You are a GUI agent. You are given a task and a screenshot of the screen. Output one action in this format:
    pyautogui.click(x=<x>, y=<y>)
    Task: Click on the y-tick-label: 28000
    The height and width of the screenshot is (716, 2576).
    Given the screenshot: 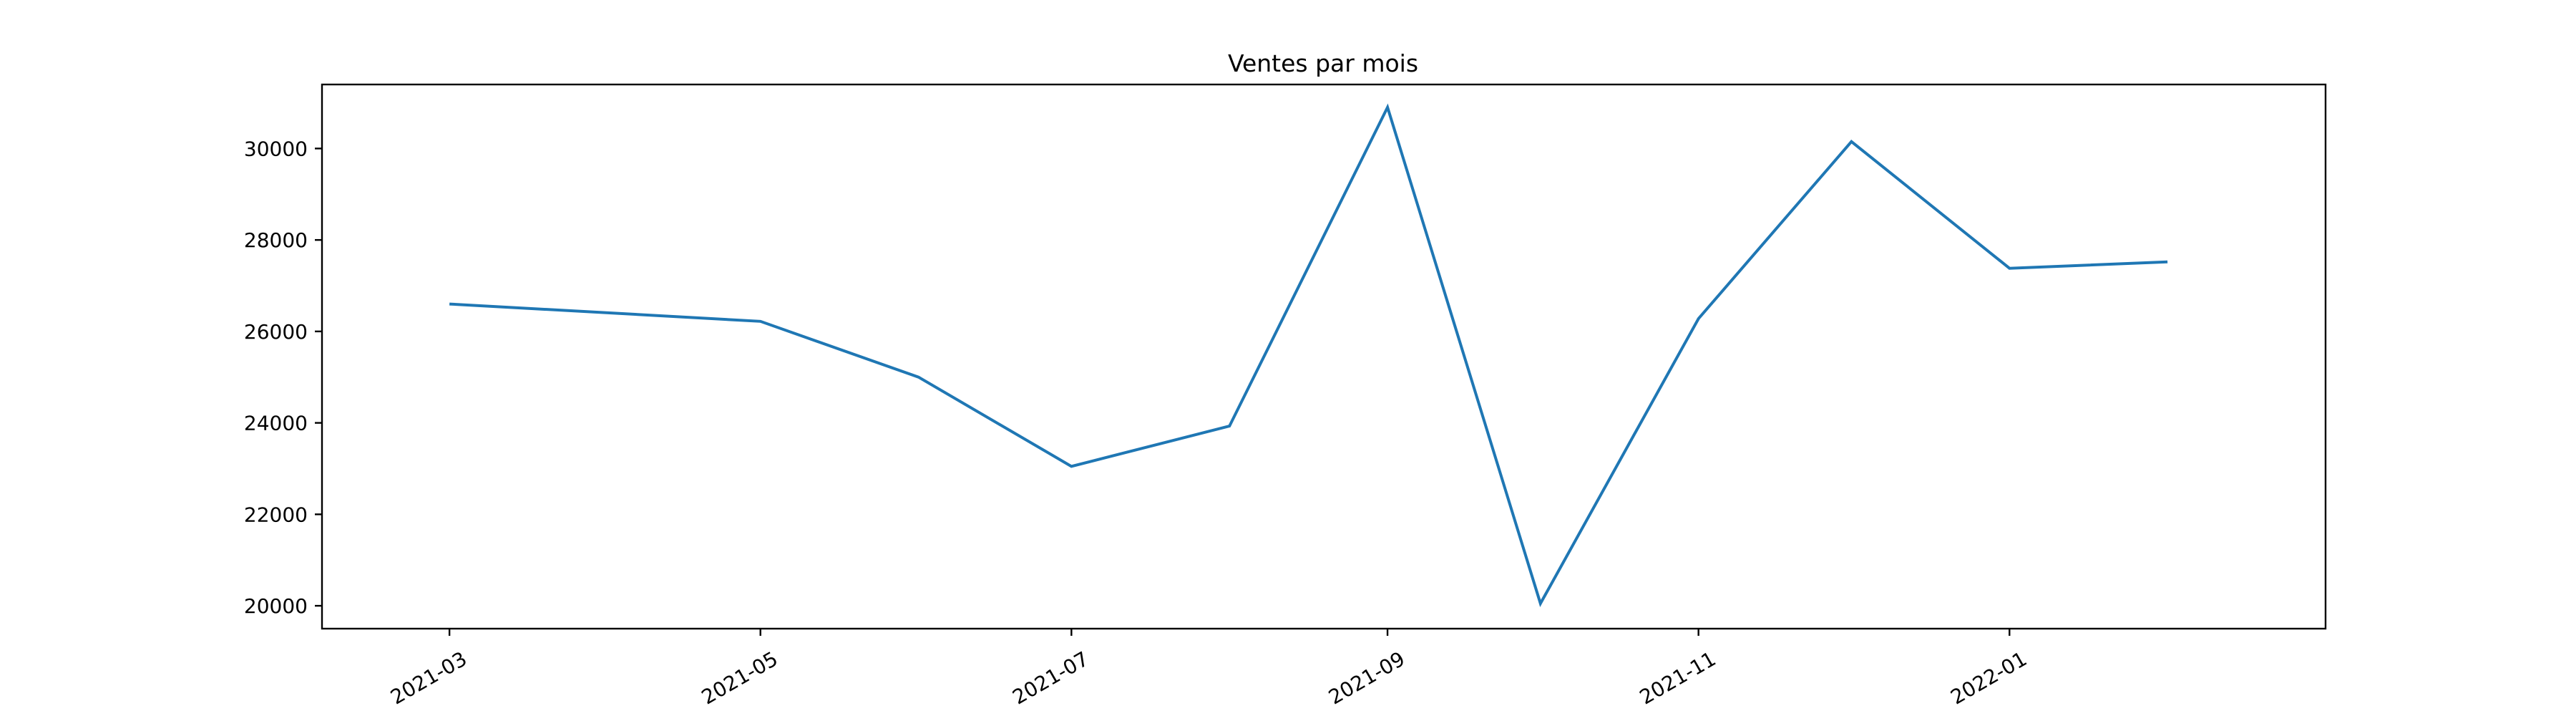 What is the action you would take?
    pyautogui.click(x=276, y=240)
    